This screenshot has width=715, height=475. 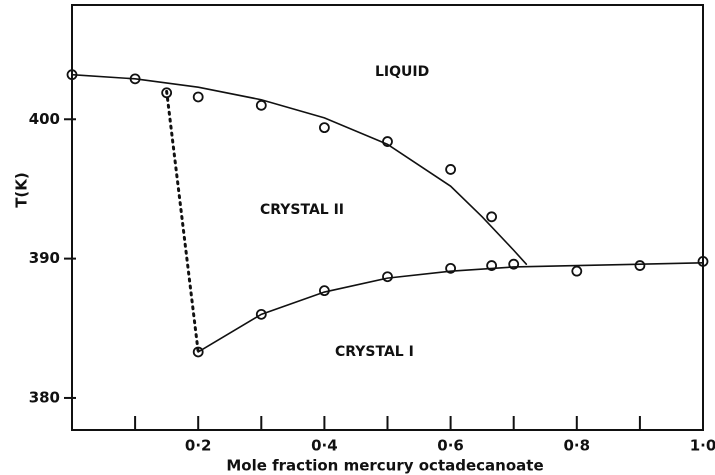 I want to click on dotted-boundary, so click(x=182, y=221).